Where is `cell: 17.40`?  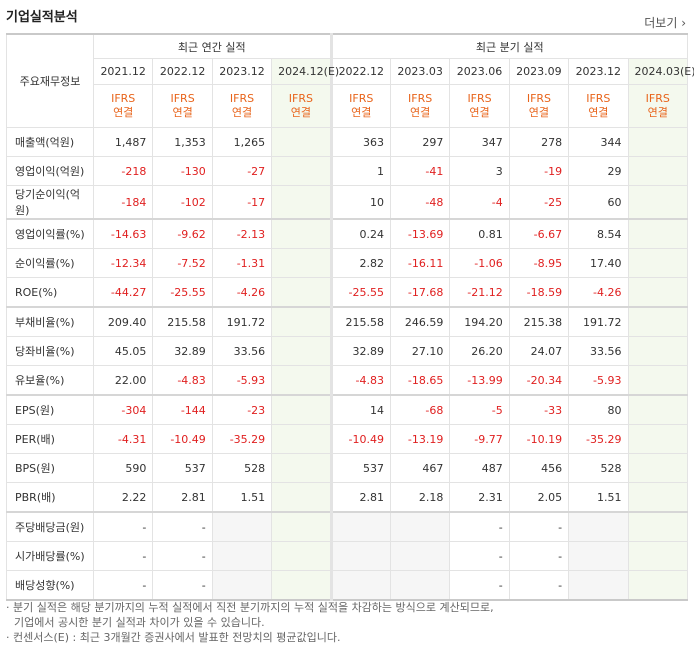
cell: 17.40 is located at coordinates (598, 263).